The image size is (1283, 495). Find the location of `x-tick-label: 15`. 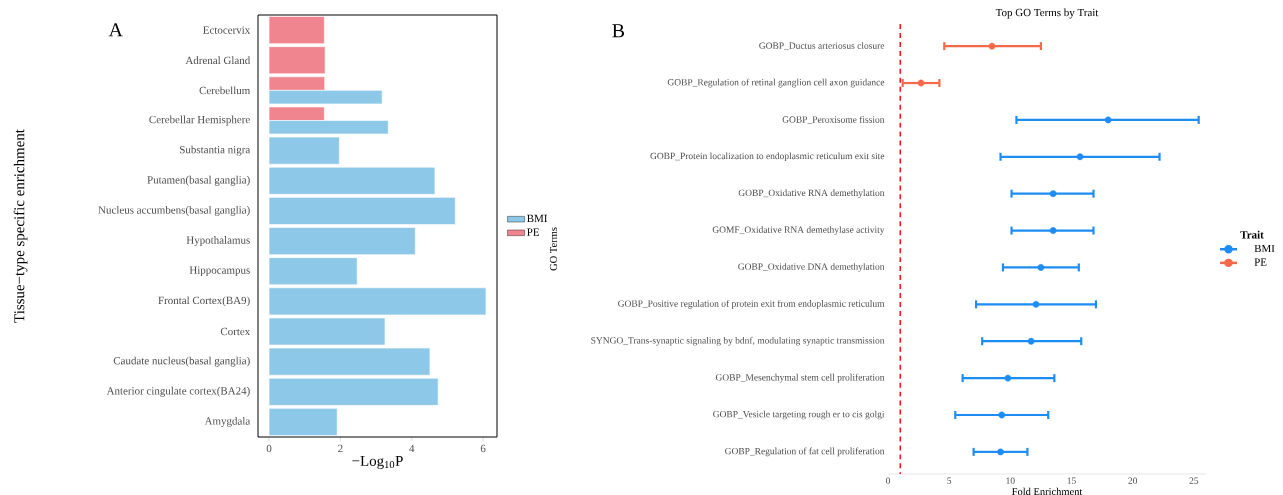

x-tick-label: 15 is located at coordinates (1071, 480).